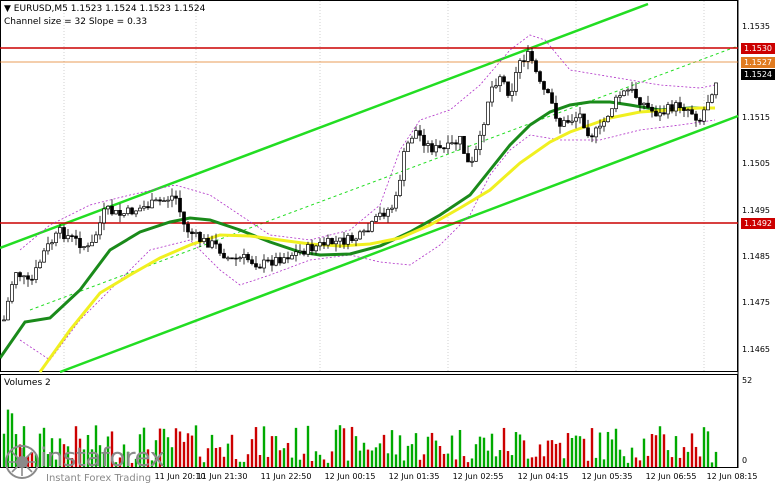 This screenshot has width=781, height=489. Describe the element at coordinates (758, 48) in the screenshot. I see `price-tag-resistance: 1.1530` at that location.